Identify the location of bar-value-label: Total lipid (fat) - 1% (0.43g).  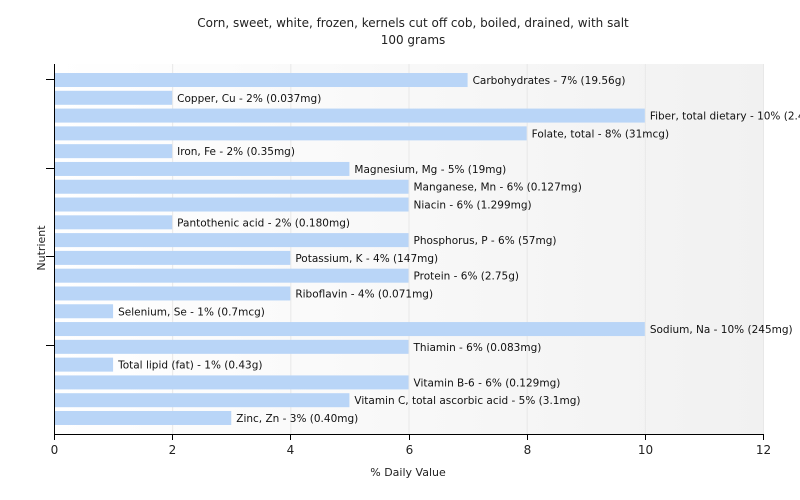
(189, 366).